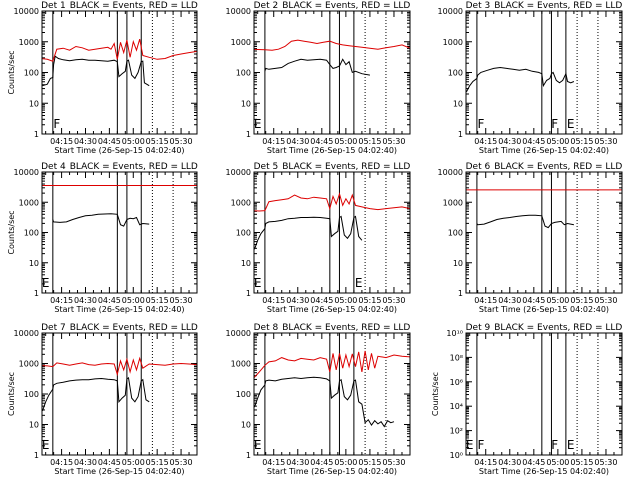  Describe the element at coordinates (456, 455) in the screenshot. I see `y-tick-label: 10⁰` at that location.